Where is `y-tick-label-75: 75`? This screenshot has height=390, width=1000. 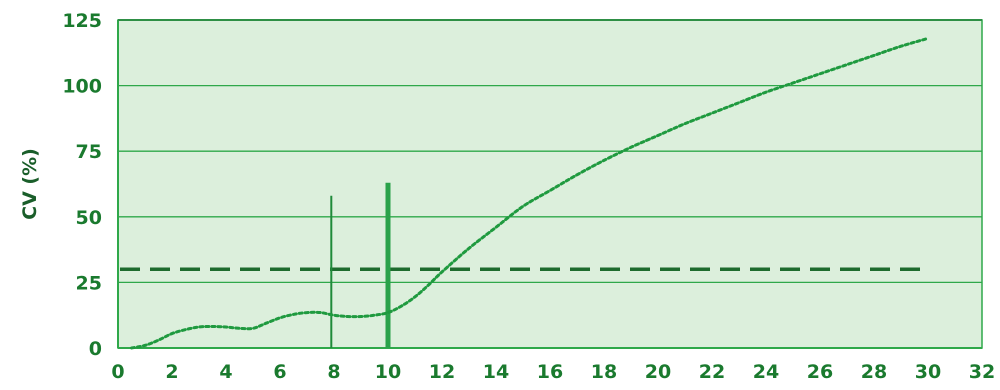 y-tick-label-75: 75 is located at coordinates (89, 152).